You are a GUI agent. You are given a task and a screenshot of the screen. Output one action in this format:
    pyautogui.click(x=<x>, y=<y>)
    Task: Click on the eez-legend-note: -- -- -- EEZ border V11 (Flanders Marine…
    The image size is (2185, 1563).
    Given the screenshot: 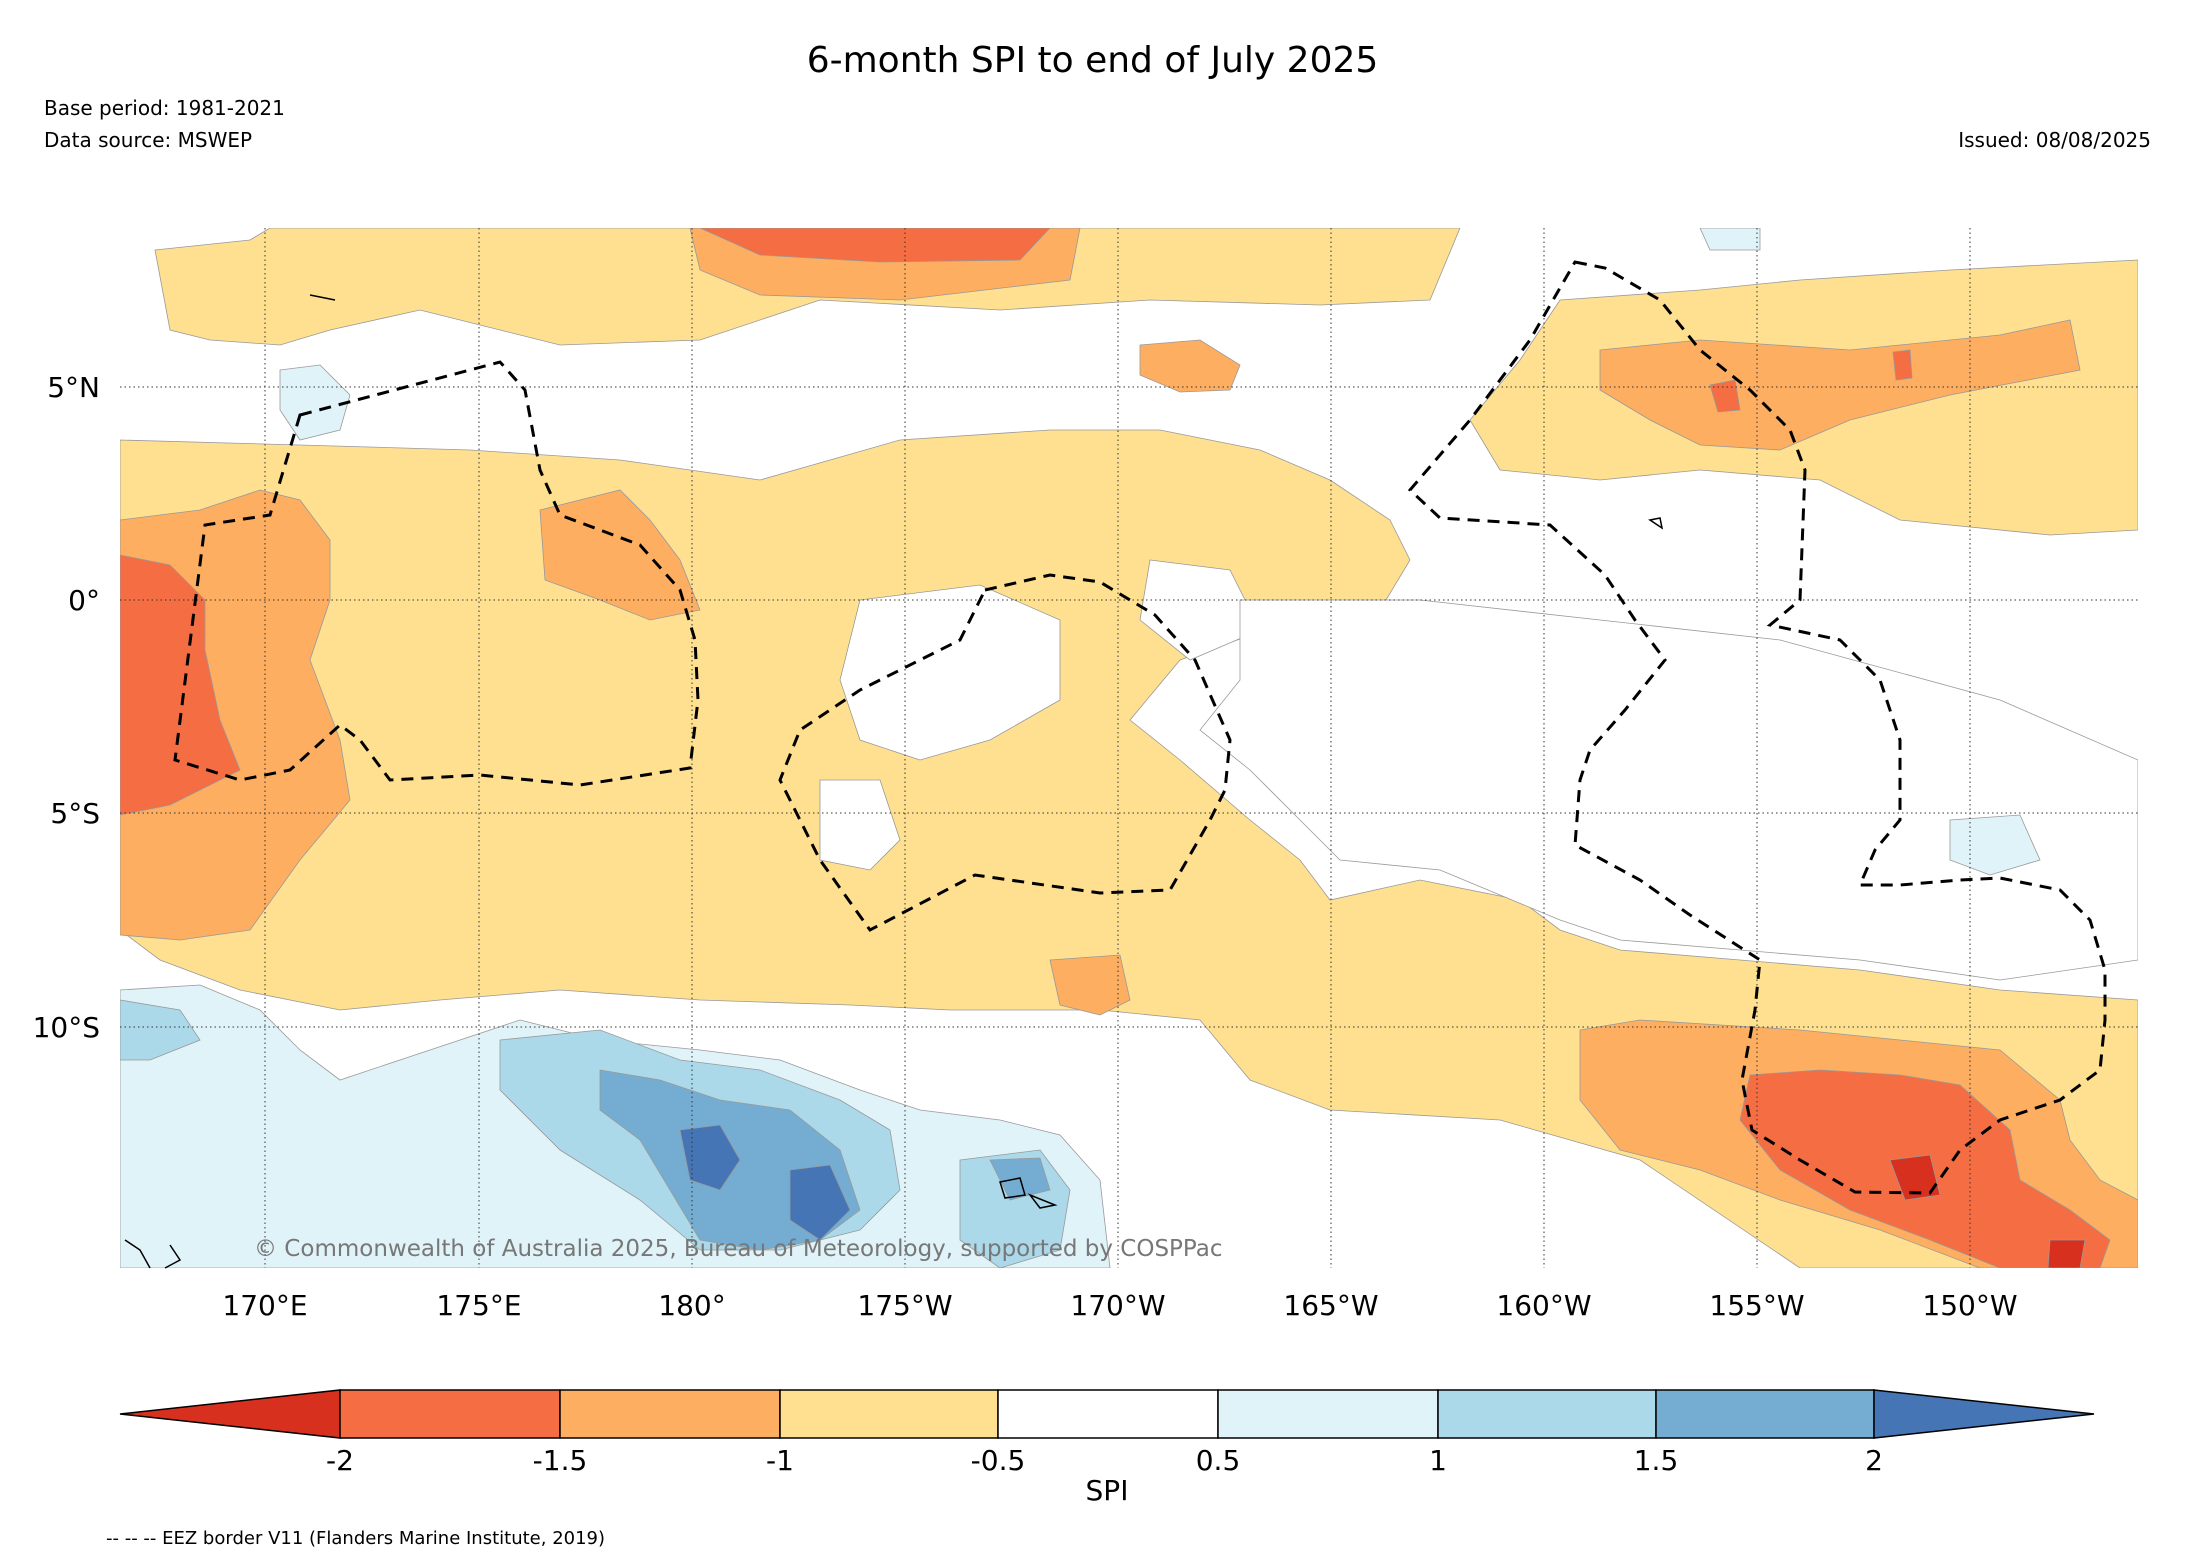 What is the action you would take?
    pyautogui.click(x=356, y=1538)
    